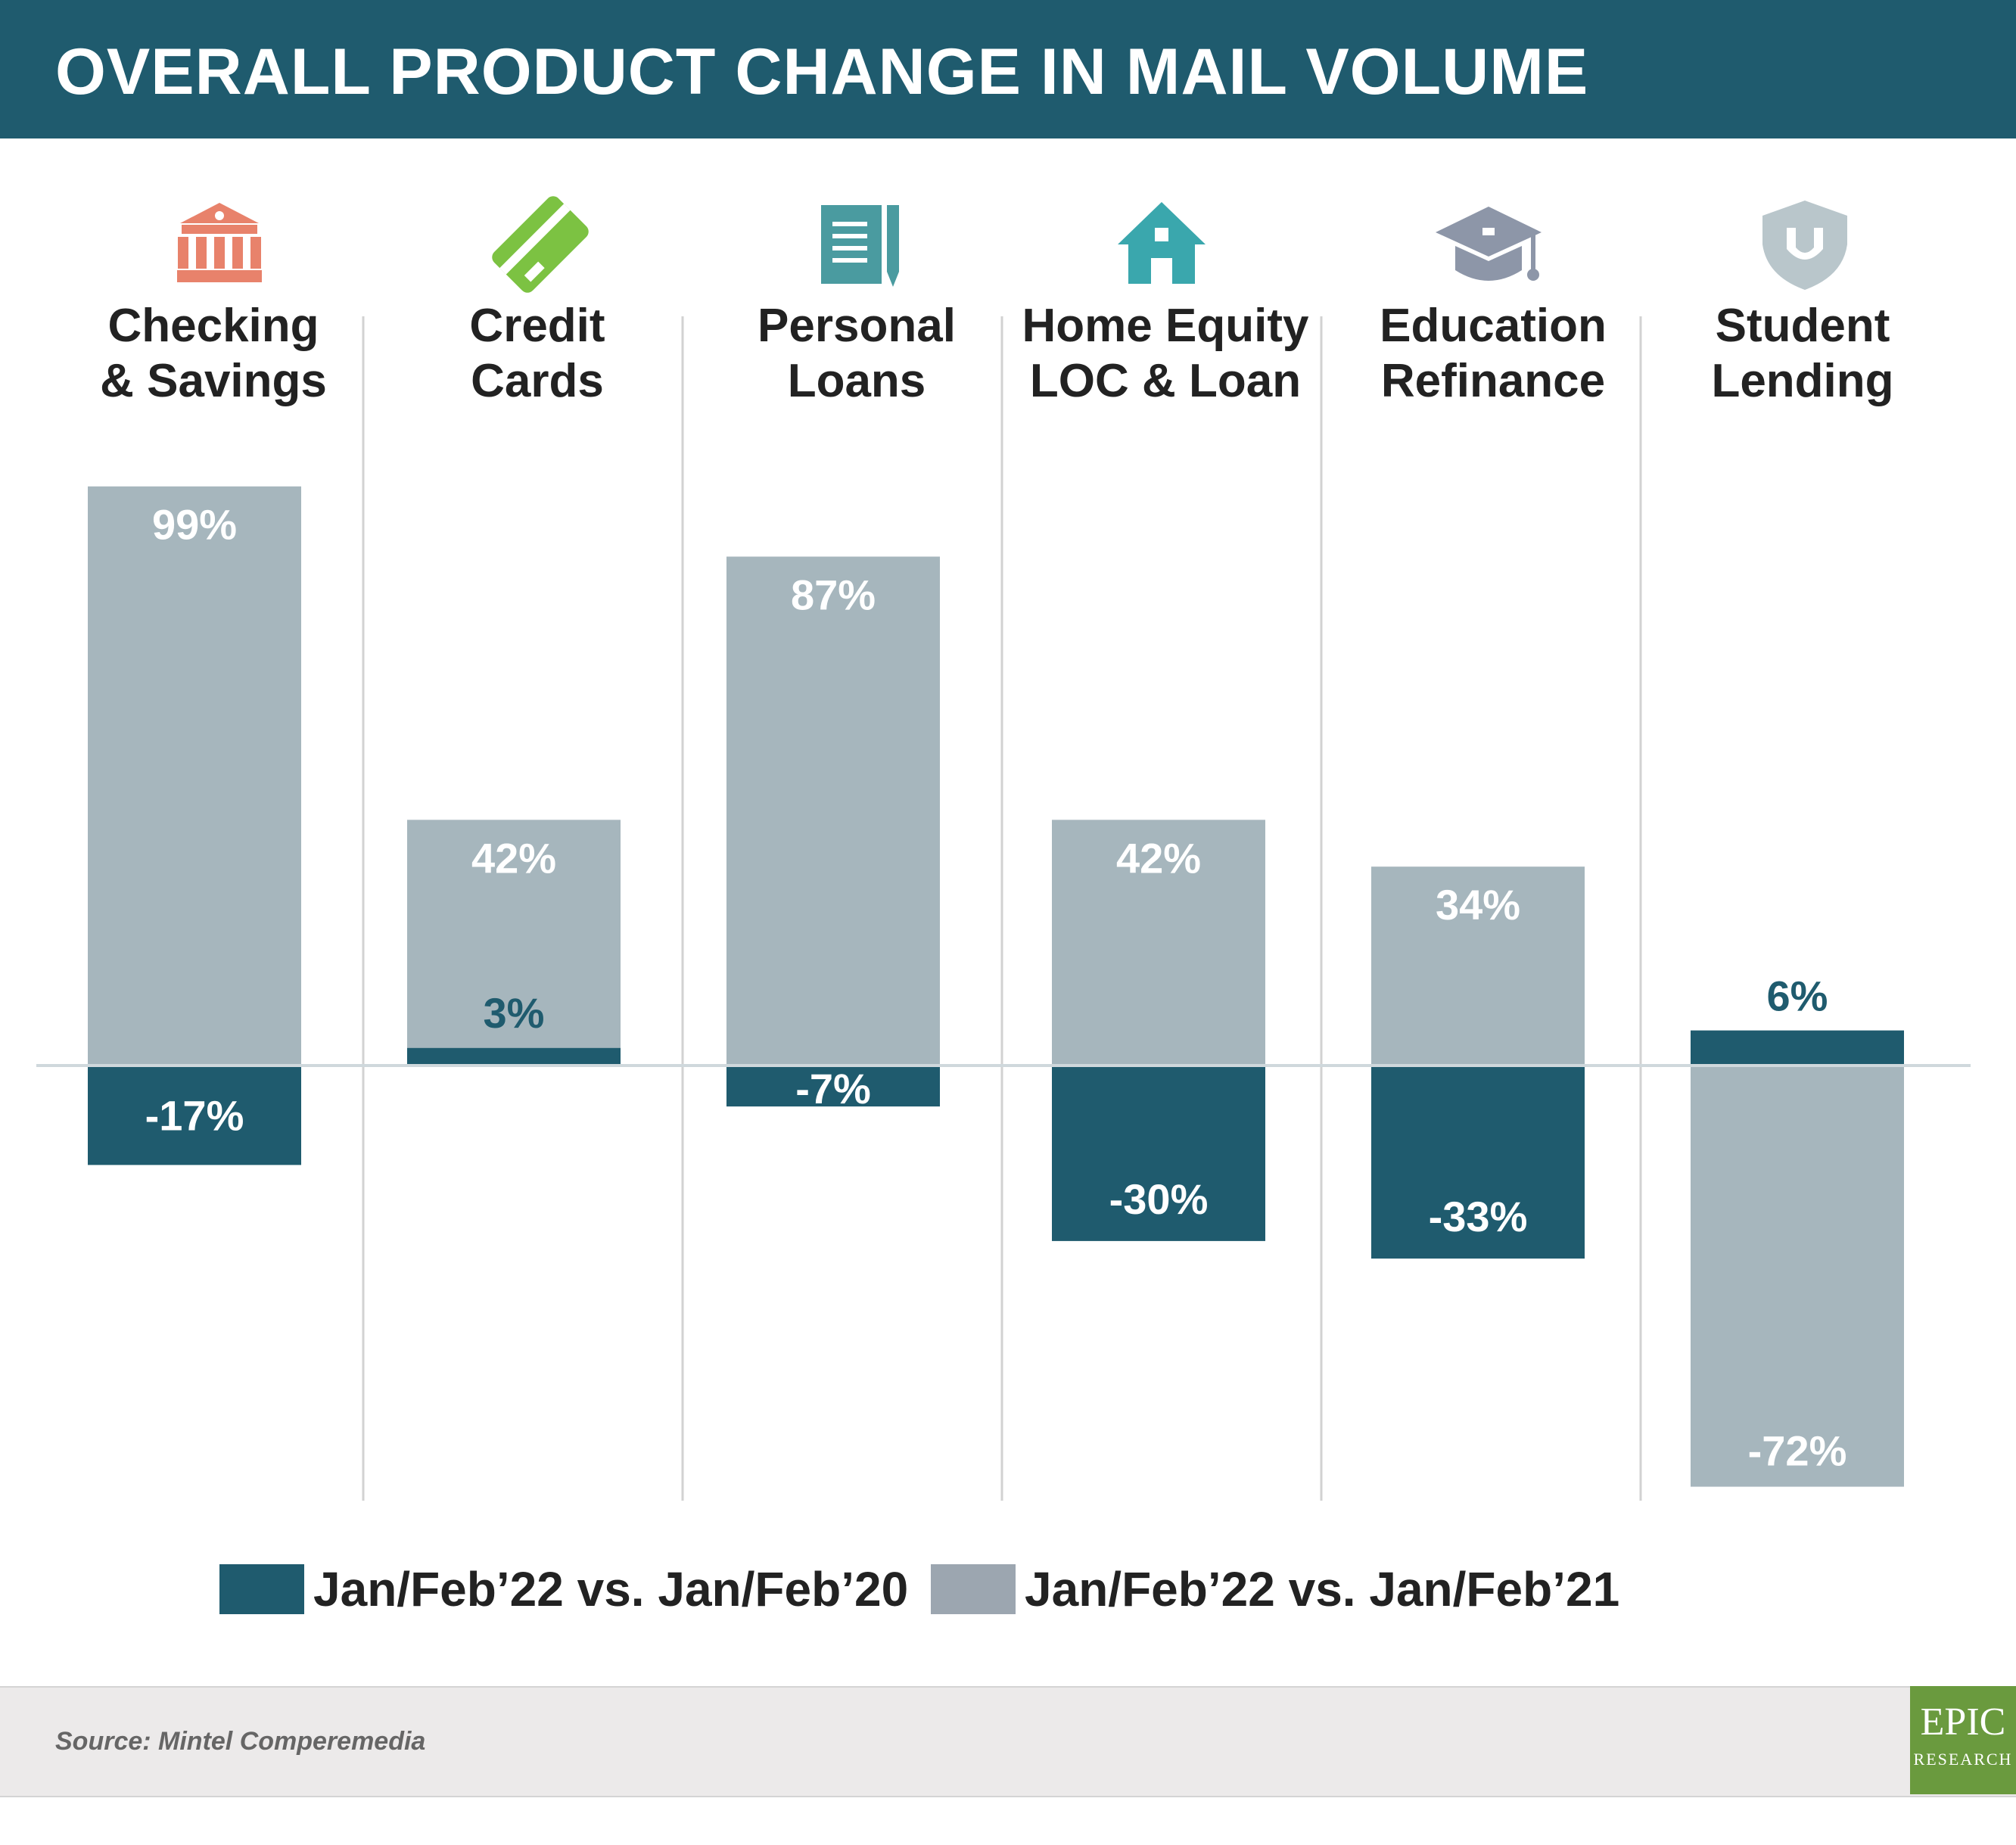  What do you see at coordinates (1804, 245) in the screenshot?
I see `shield-u-icon` at bounding box center [1804, 245].